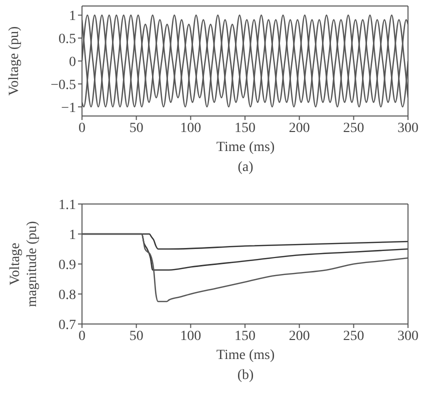 The width and height of the screenshot is (431, 412). I want to click on y-tick-label: 1.1, so click(67, 205).